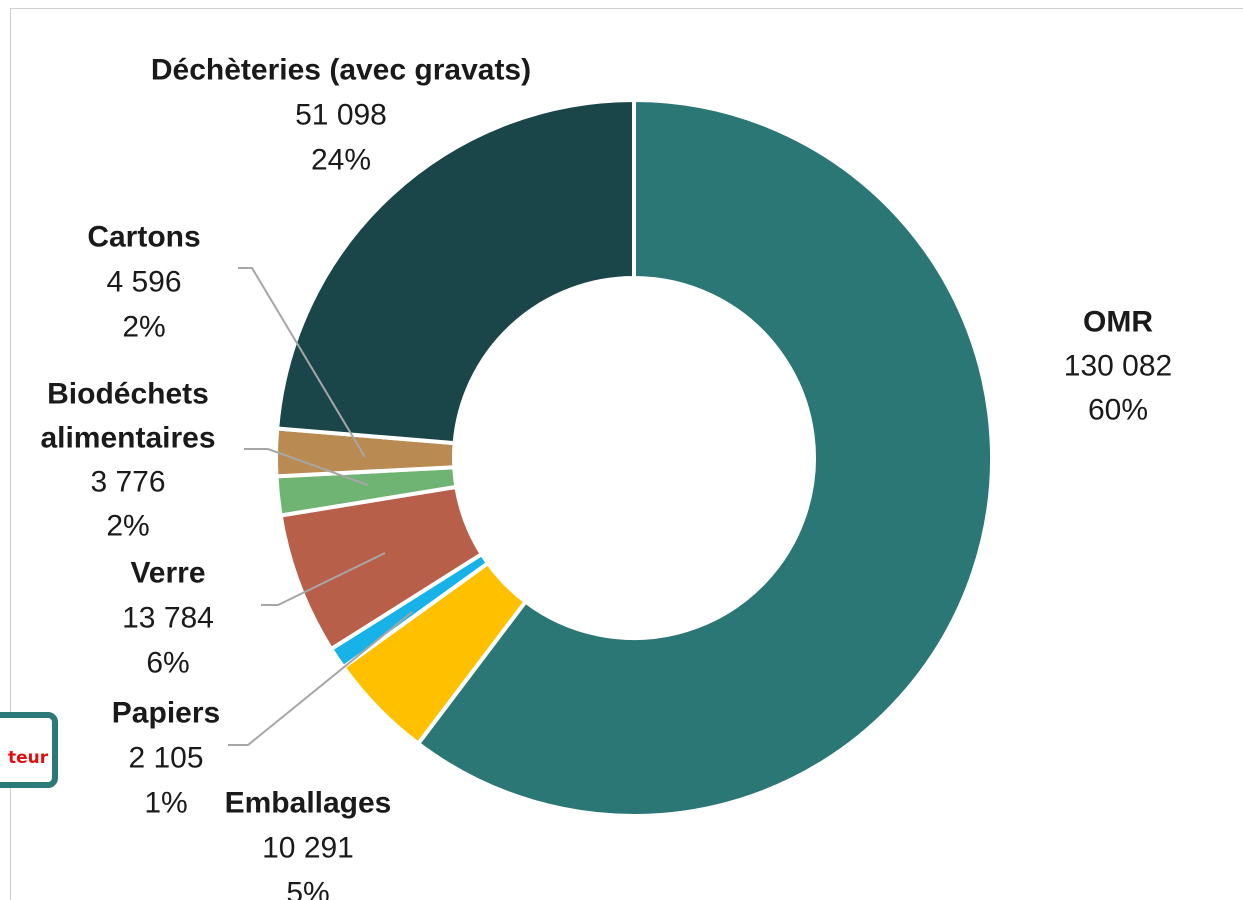 Image resolution: width=1243 pixels, height=900 pixels. Describe the element at coordinates (167, 663) in the screenshot. I see `slice-percent-verre: 6%` at that location.